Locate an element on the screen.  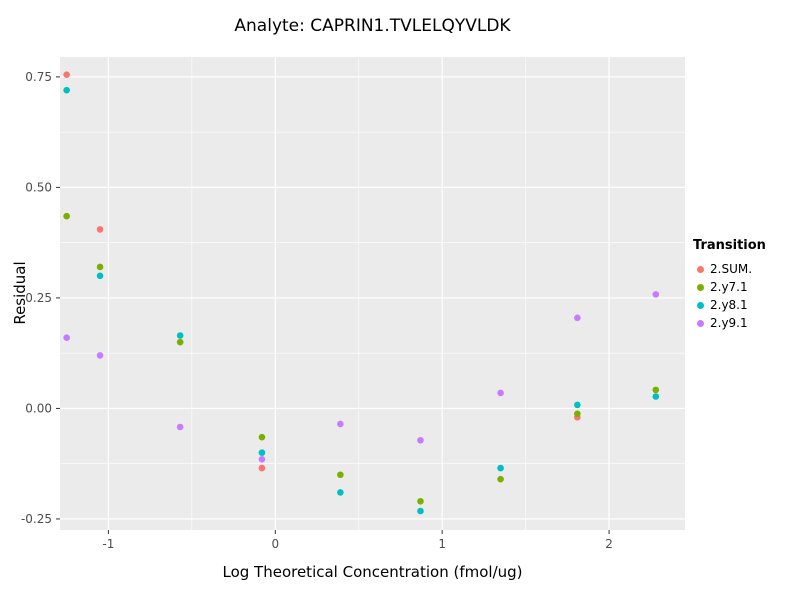
legend-item-label: 2.y7.1 is located at coordinates (729, 287).